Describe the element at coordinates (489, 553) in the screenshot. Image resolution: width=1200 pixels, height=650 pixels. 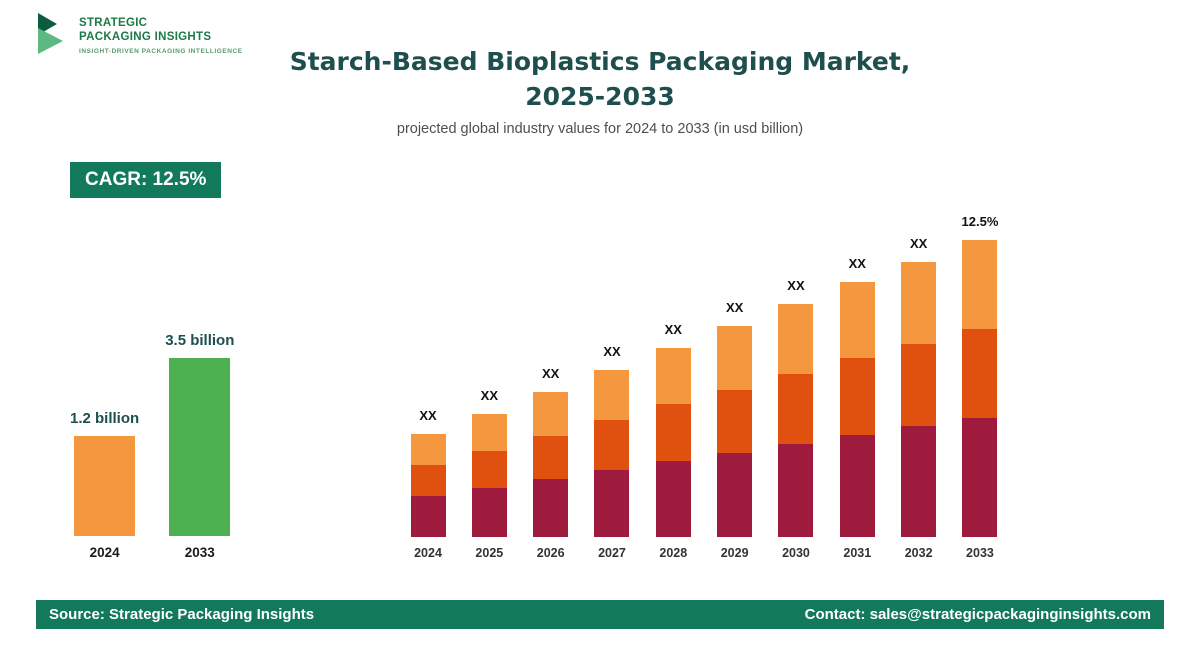
I see `bar-year-label: 2025` at that location.